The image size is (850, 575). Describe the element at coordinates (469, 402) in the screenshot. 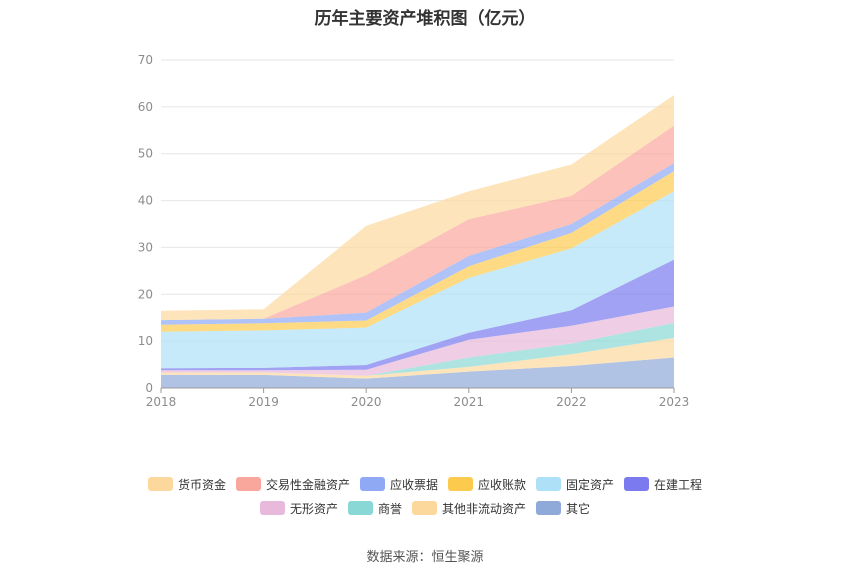

I see `x-tick-label: 2021` at that location.